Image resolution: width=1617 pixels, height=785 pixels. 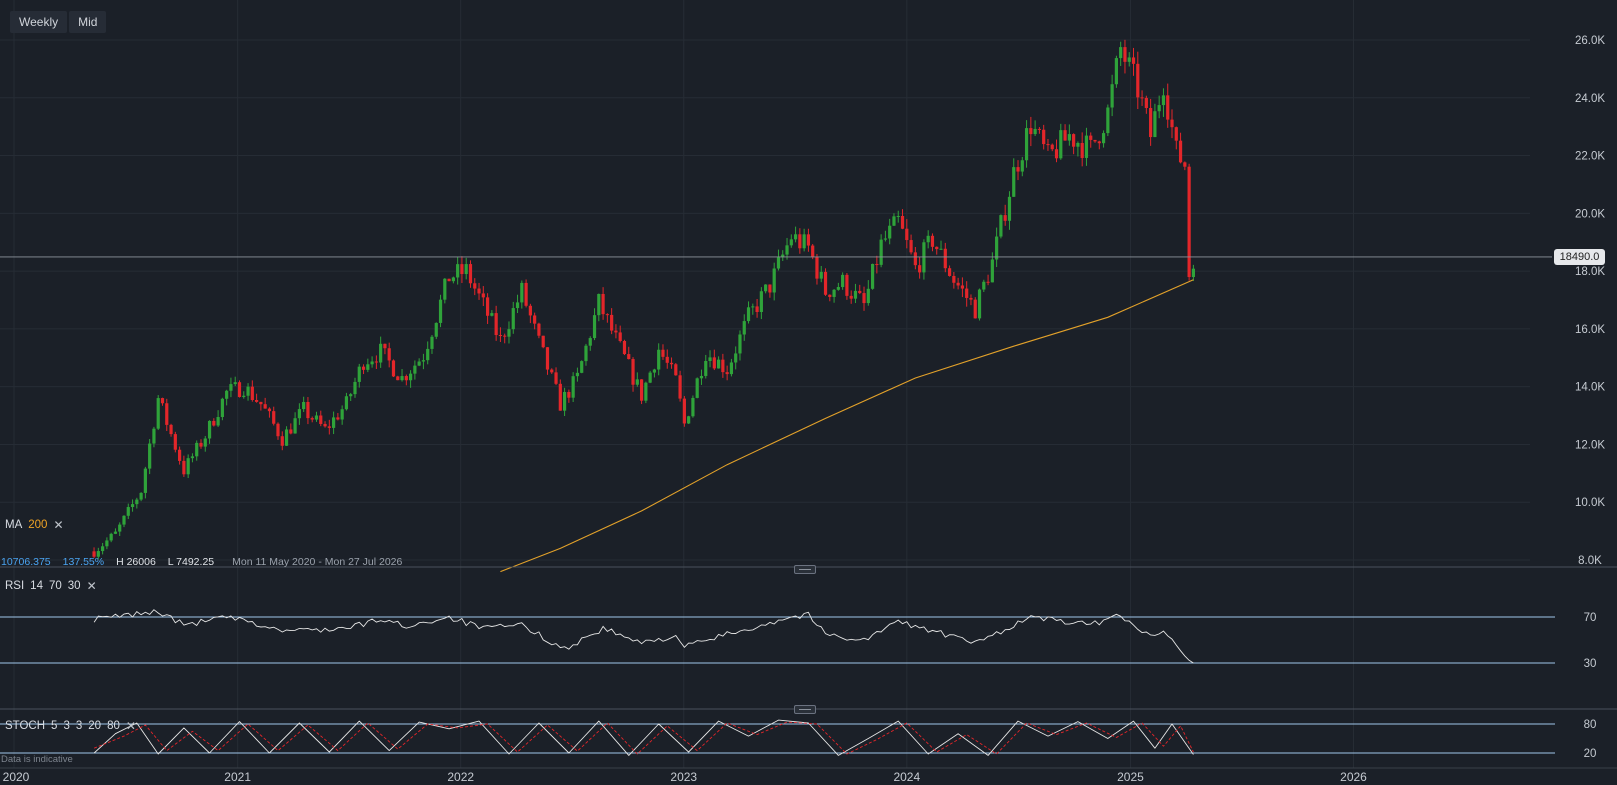 What do you see at coordinates (39, 22) in the screenshot?
I see `timeframe-button: Weekly` at bounding box center [39, 22].